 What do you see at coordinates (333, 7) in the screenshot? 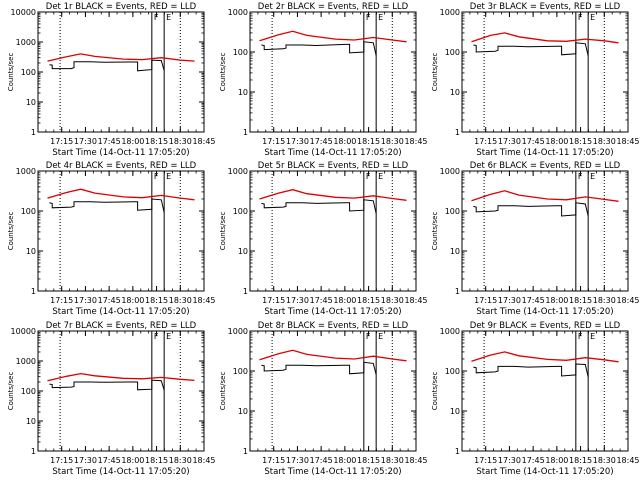
I see `panel-title: Det 2r BLACK = Events, RED = LLD` at bounding box center [333, 7].